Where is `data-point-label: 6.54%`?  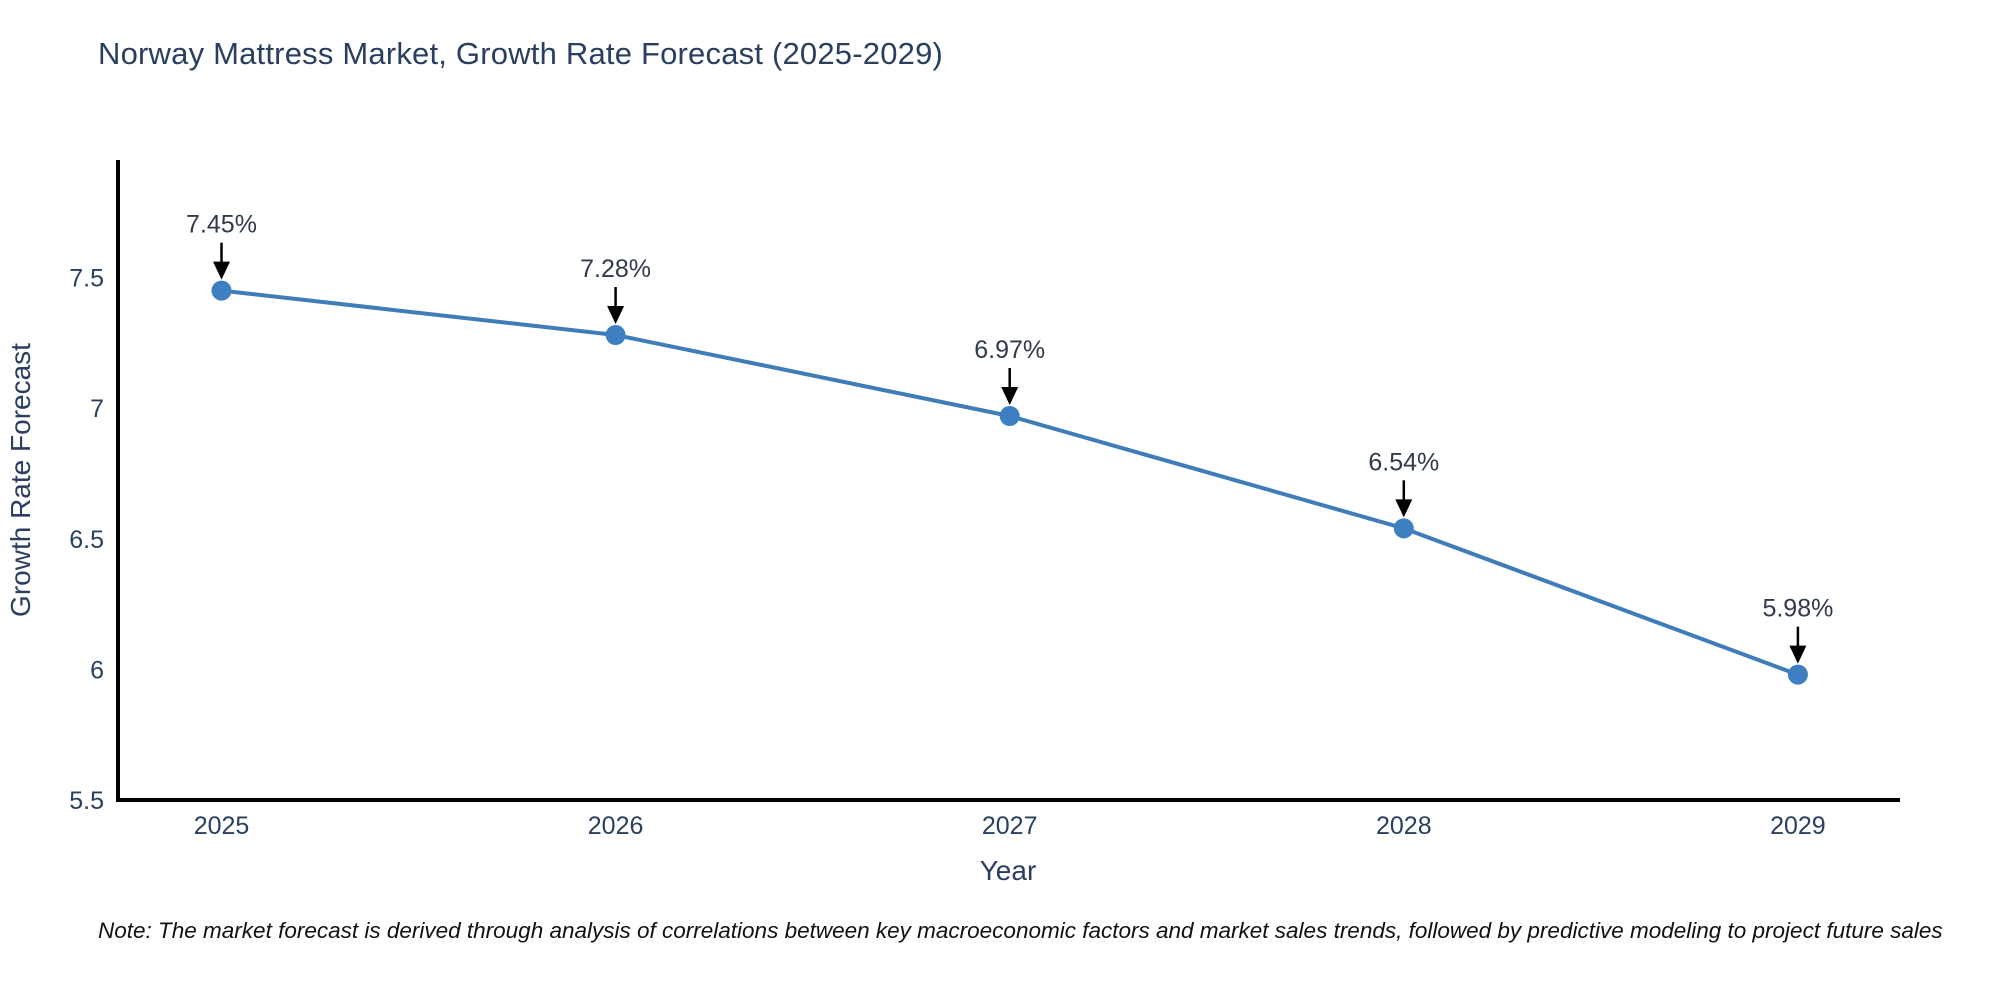 data-point-label: 6.54% is located at coordinates (1403, 462).